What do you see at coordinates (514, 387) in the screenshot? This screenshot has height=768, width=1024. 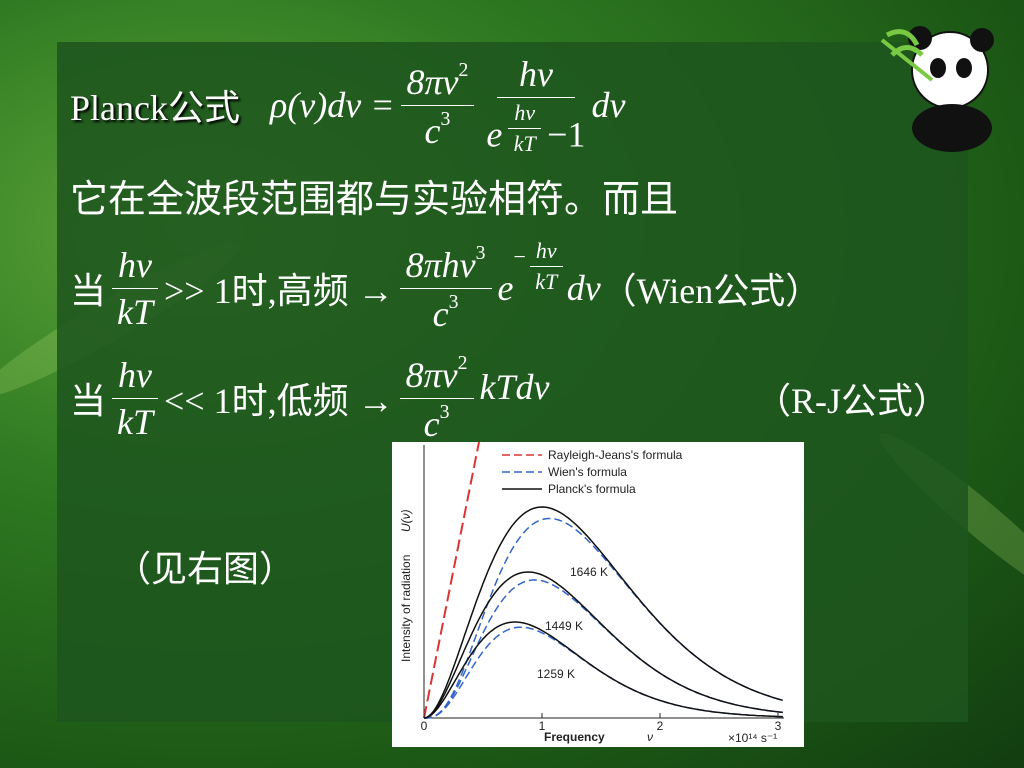 I see `formula-text: kTdν` at bounding box center [514, 387].